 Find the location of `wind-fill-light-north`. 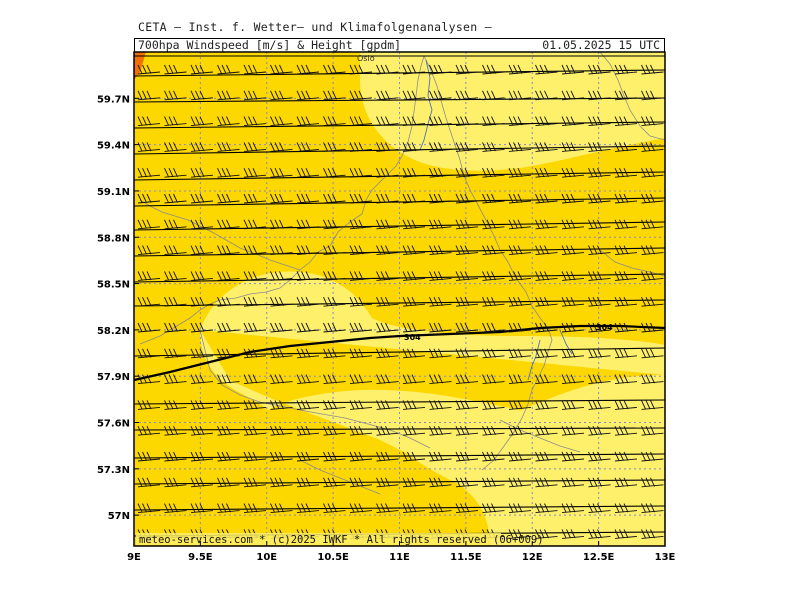

wind-fill-light-north is located at coordinates (512, 111).